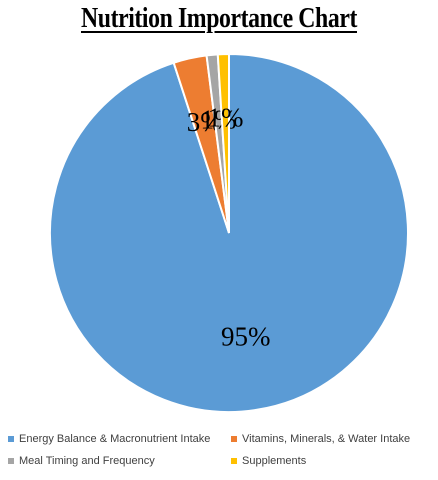  I want to click on pie-slice-label-0: 95%, so click(246, 336).